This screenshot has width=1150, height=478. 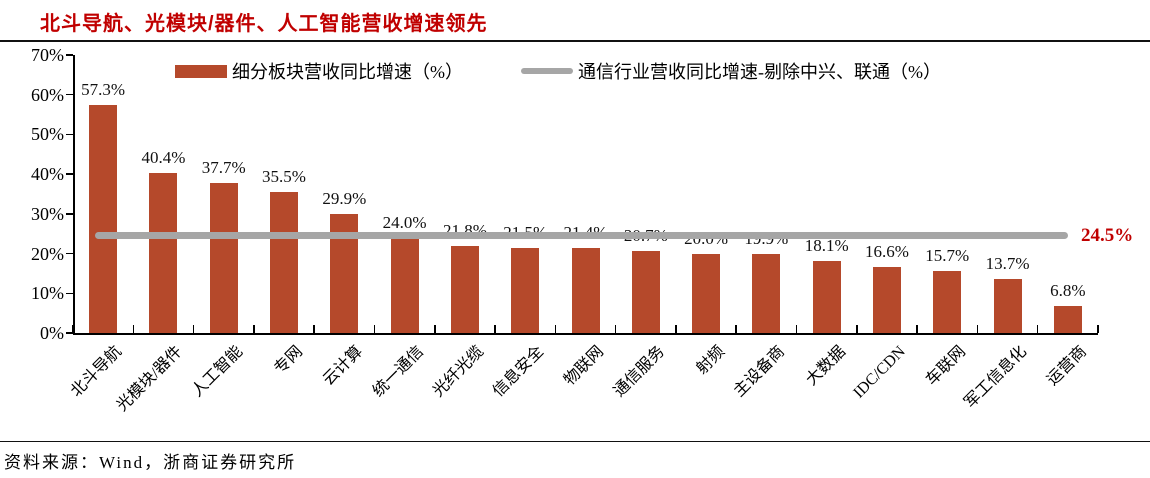 What do you see at coordinates (264, 24) in the screenshot?
I see `page-title: 北斗导航、光模块/器件、人工智能营收增速领先` at bounding box center [264, 24].